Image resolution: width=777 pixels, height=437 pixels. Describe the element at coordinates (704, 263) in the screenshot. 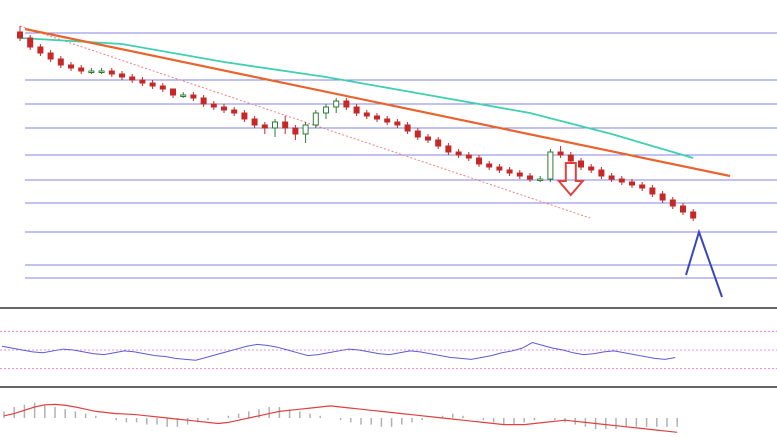

I see `projection-line` at that location.